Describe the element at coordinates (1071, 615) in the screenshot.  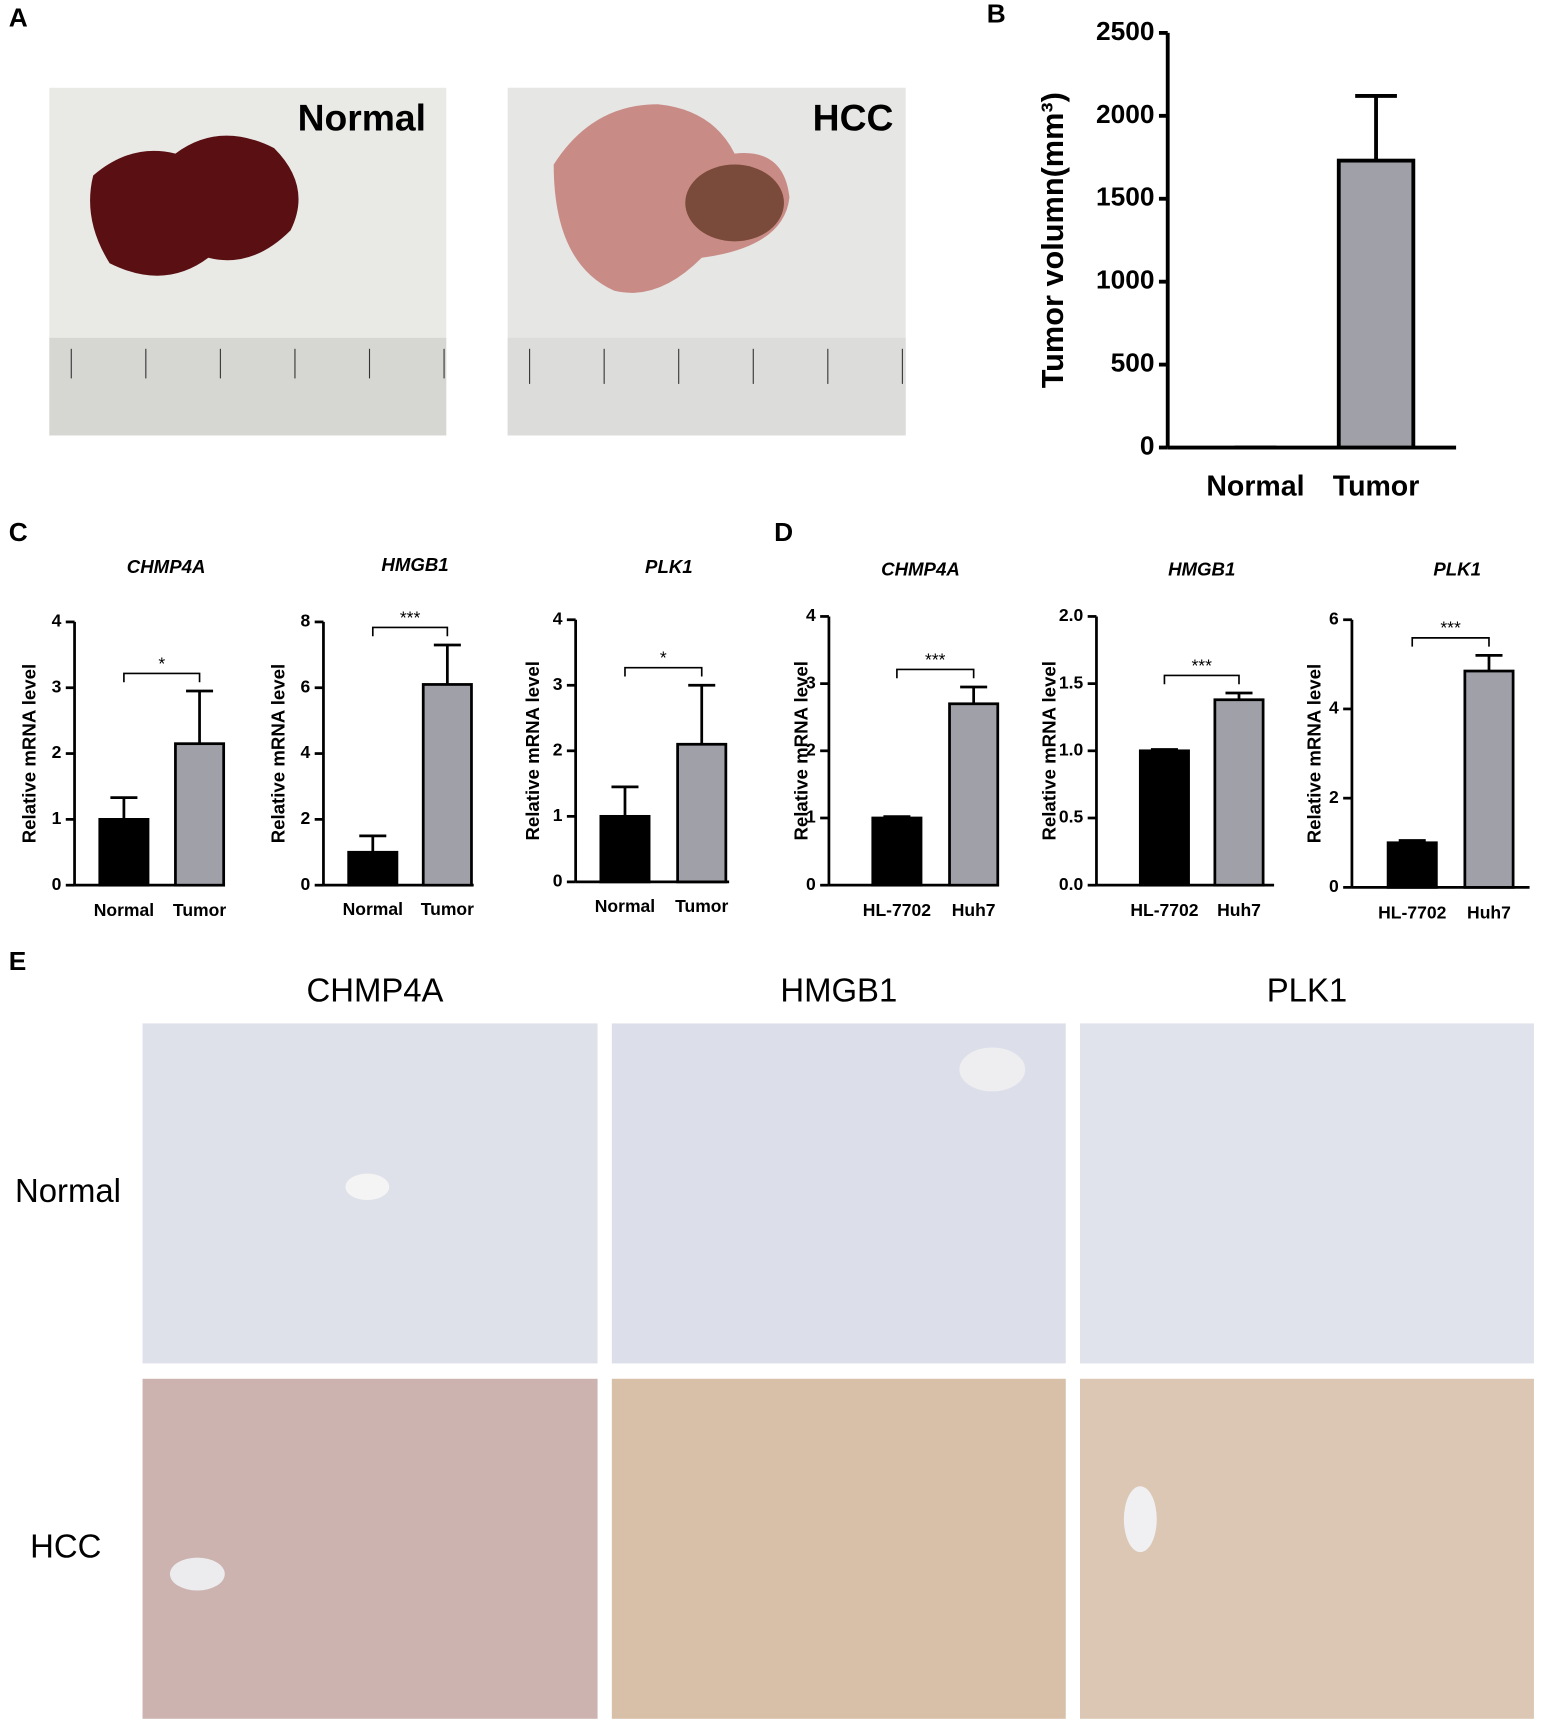
I see `y-tick-label: 2.0` at that location.